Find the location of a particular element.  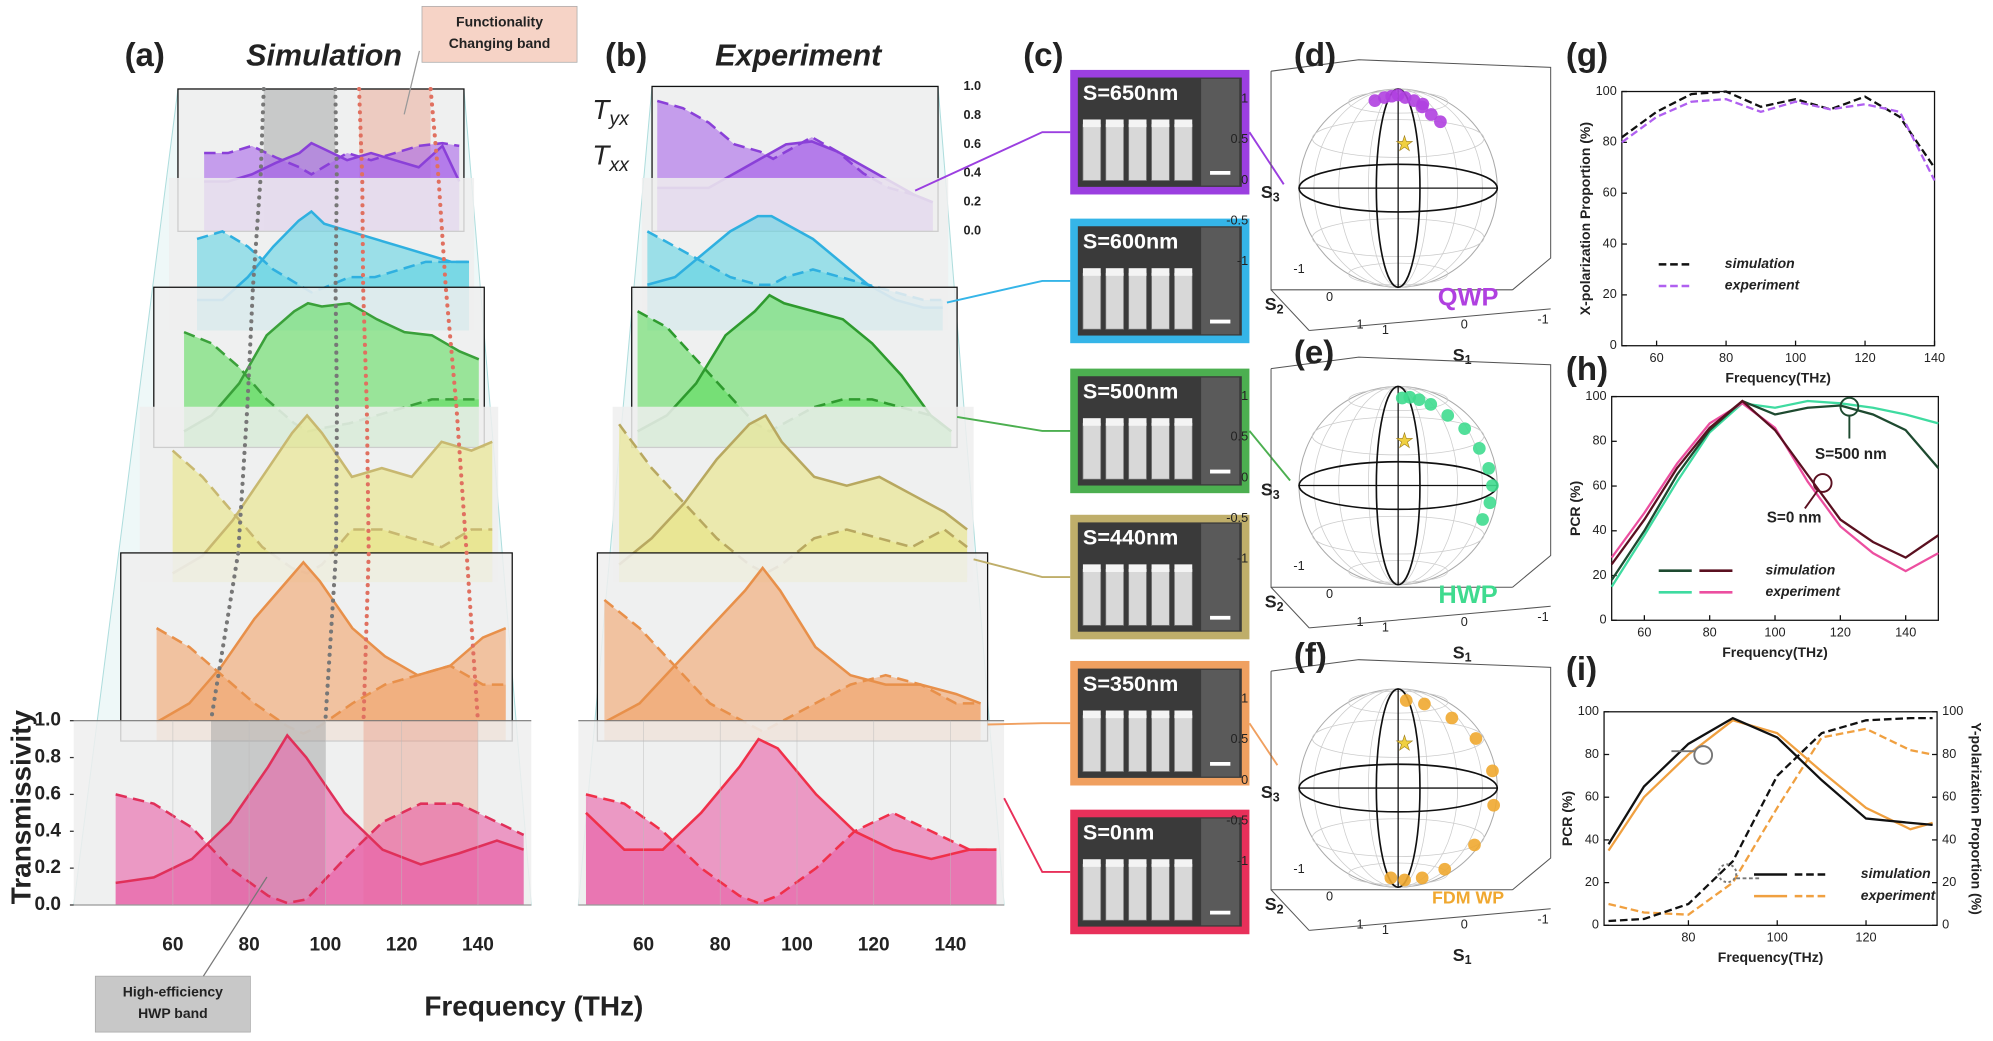

plot-frame is located at coordinates (1770, 818).